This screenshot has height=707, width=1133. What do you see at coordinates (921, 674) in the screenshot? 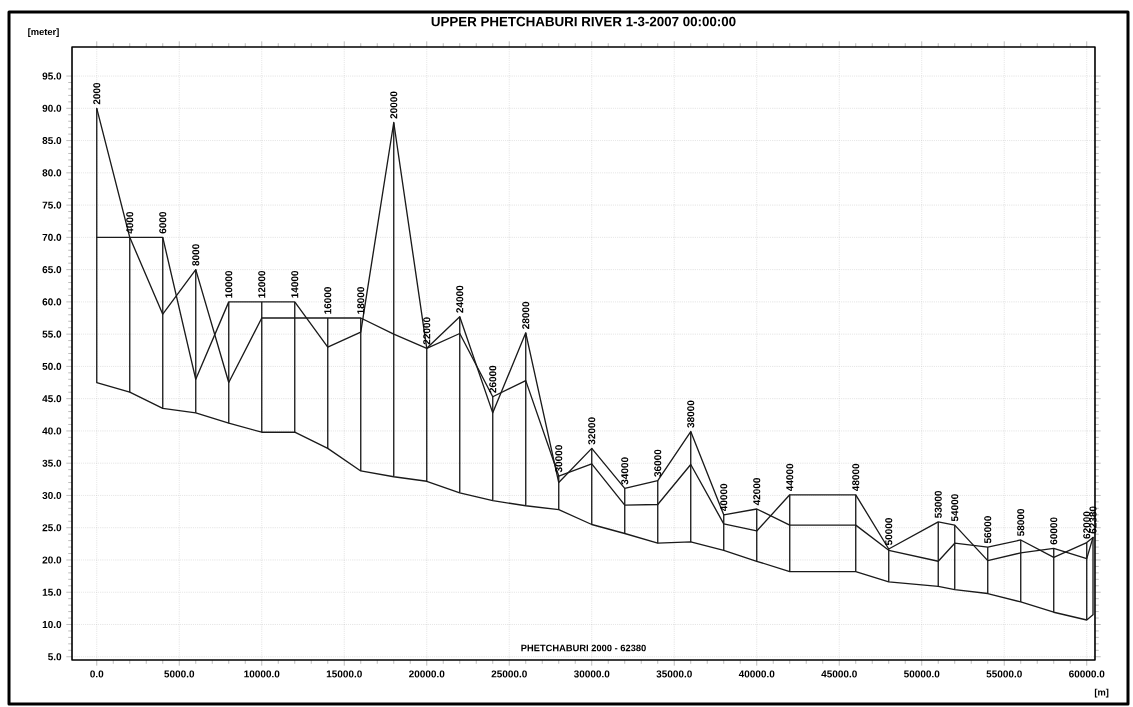
I see `x-tick-label: 50000.0` at bounding box center [921, 674].